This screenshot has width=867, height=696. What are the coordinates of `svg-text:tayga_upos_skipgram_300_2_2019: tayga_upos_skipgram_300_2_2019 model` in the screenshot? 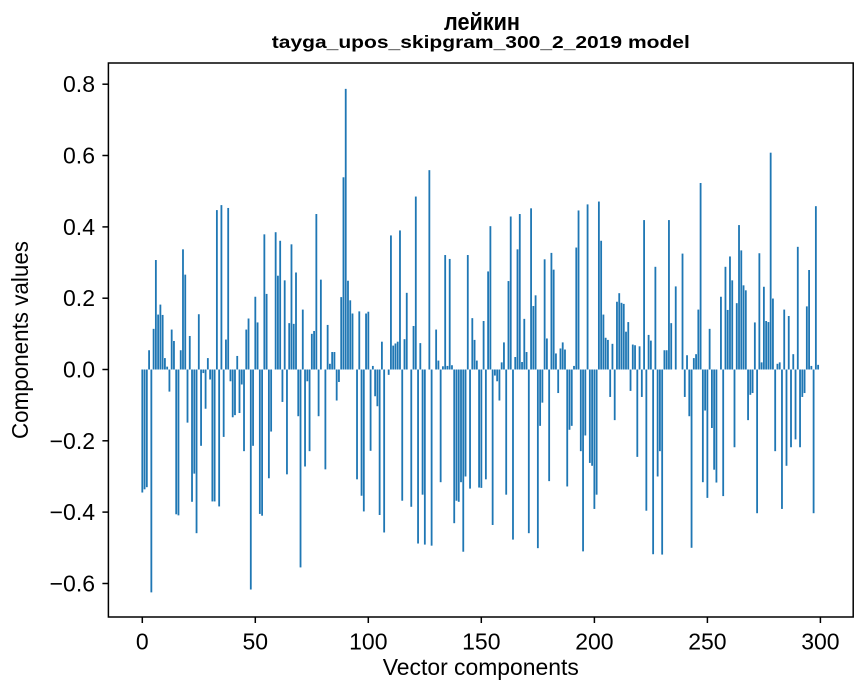 It's located at (481, 42).